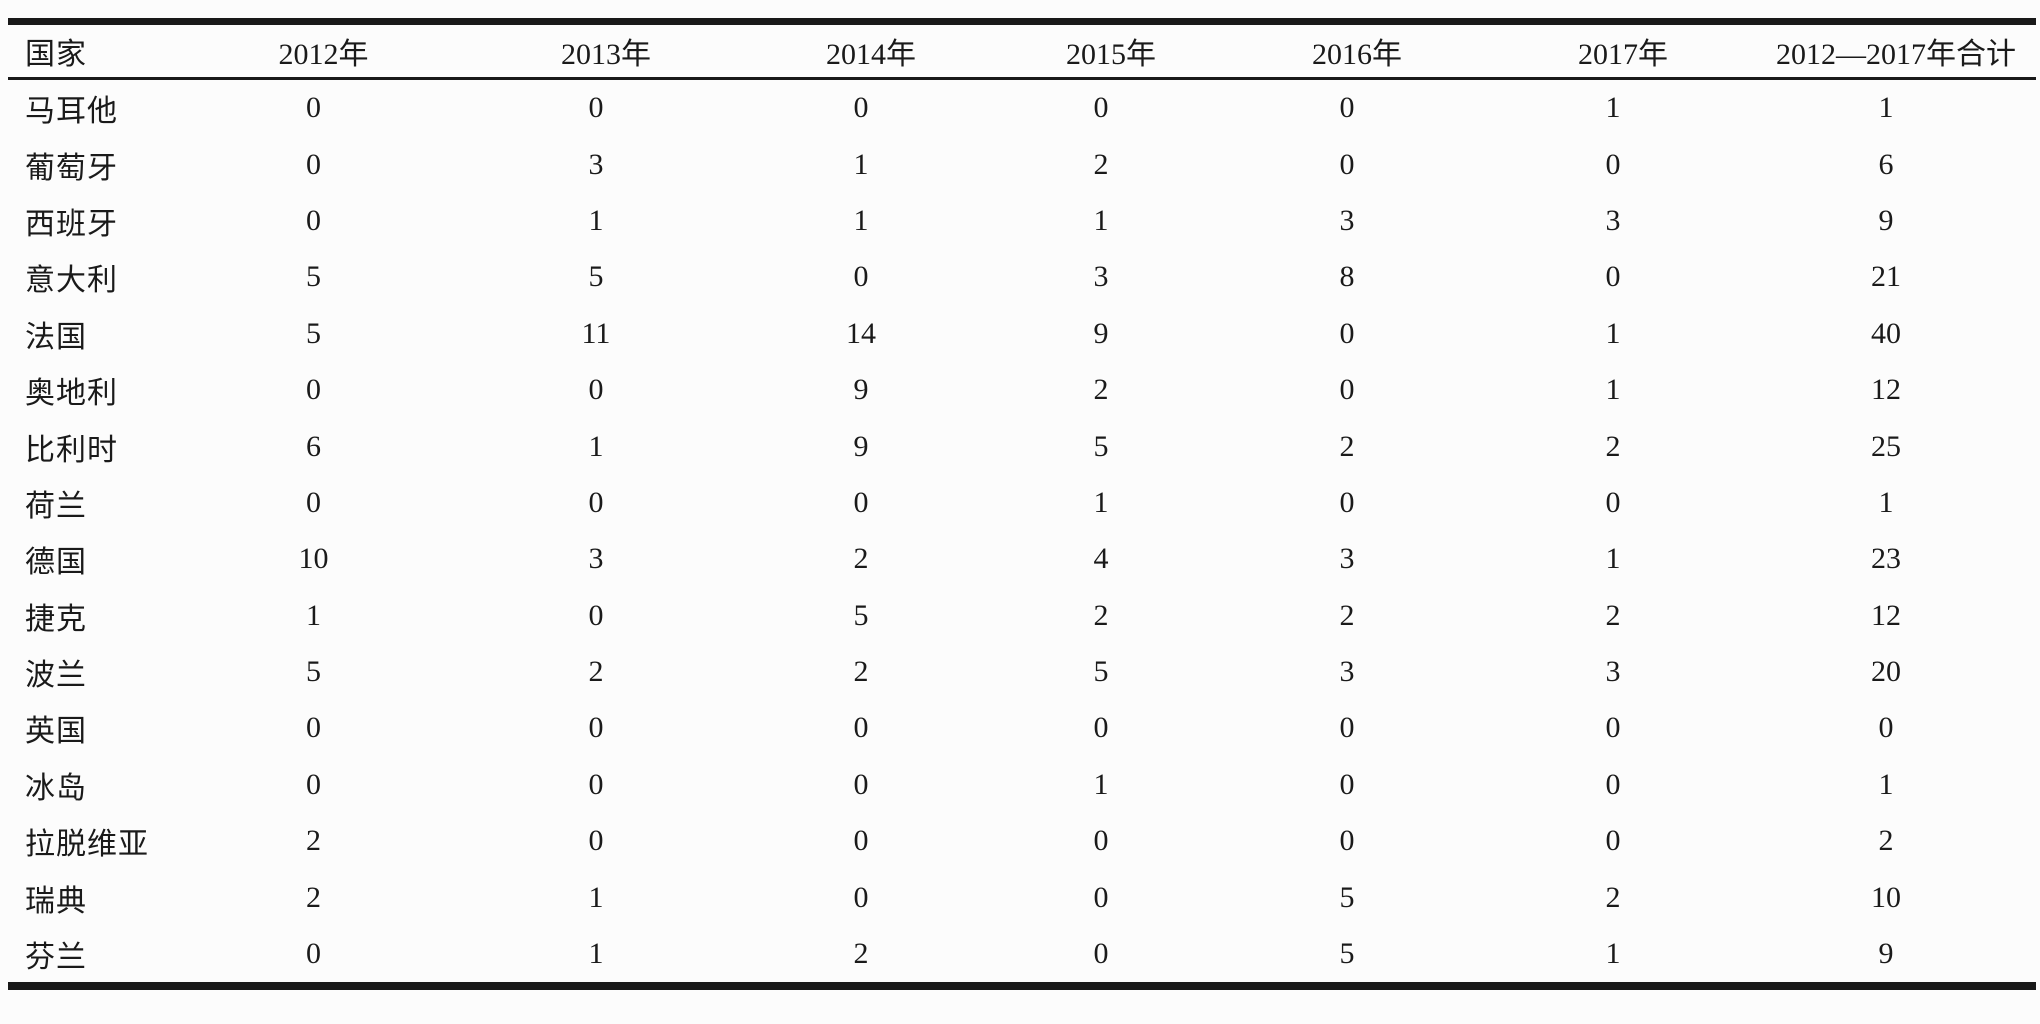  I want to click on column-header-year: 2012年, so click(325, 50).